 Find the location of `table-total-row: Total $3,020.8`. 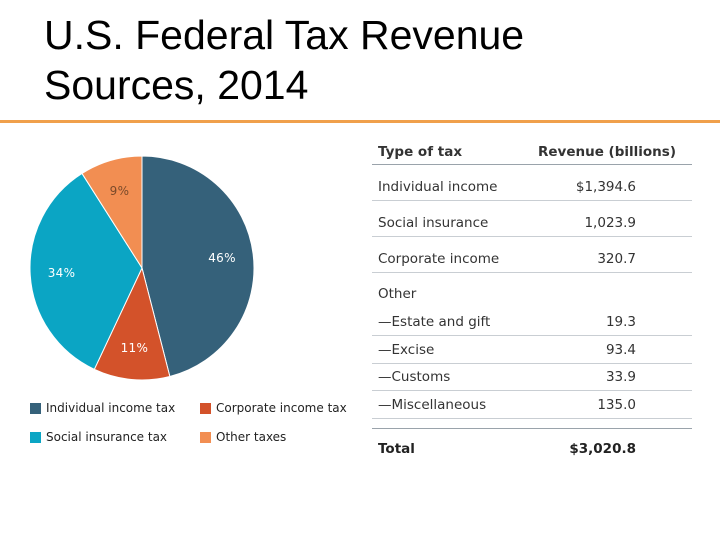

table-total-row: Total $3,020.8 is located at coordinates (532, 445).